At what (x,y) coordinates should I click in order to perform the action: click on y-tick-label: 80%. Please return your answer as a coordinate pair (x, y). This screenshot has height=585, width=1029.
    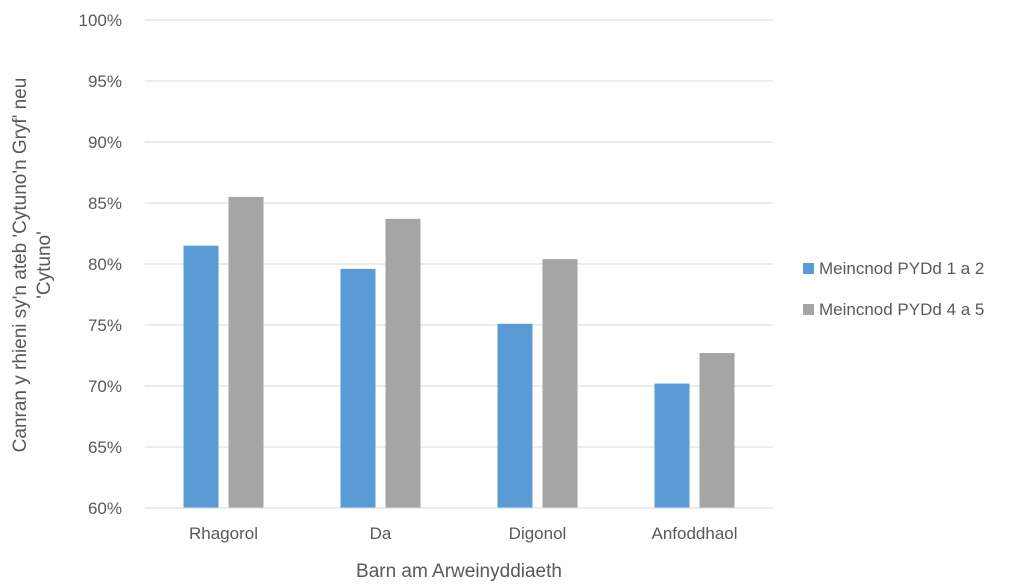
    Looking at the image, I should click on (105, 264).